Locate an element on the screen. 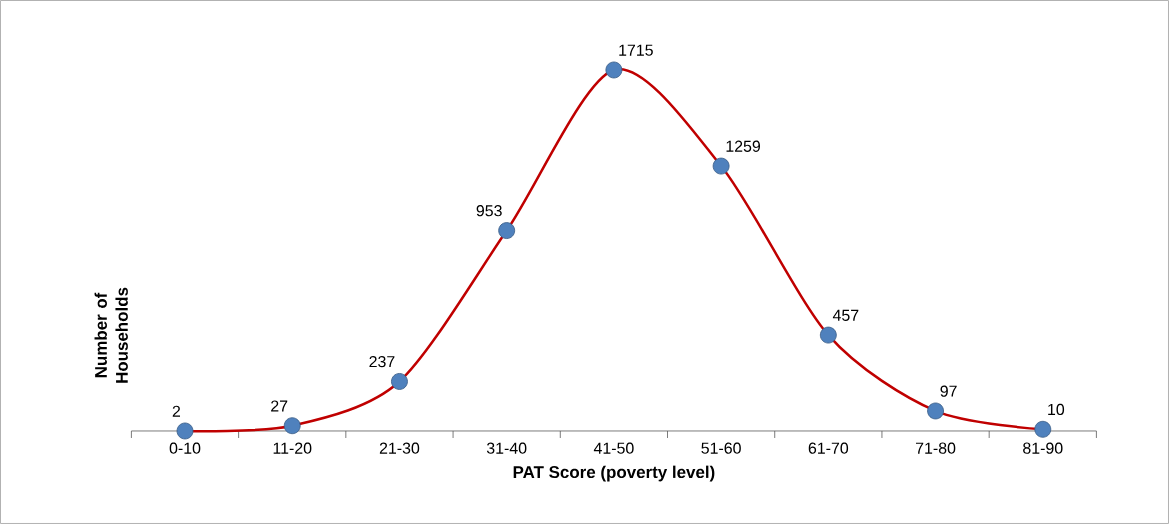  y-axis-title: Number of Households is located at coordinates (111, 335).